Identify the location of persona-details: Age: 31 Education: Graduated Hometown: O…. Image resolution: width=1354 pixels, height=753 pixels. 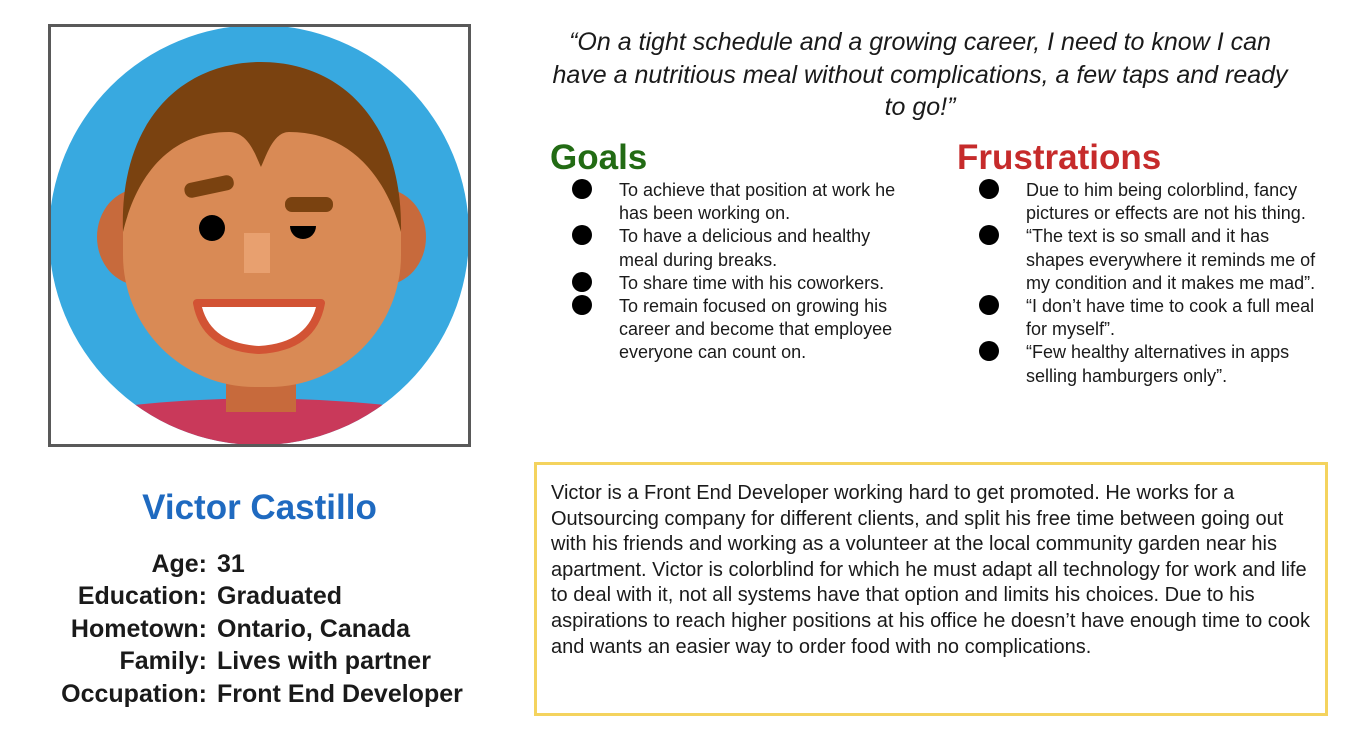
(251, 629).